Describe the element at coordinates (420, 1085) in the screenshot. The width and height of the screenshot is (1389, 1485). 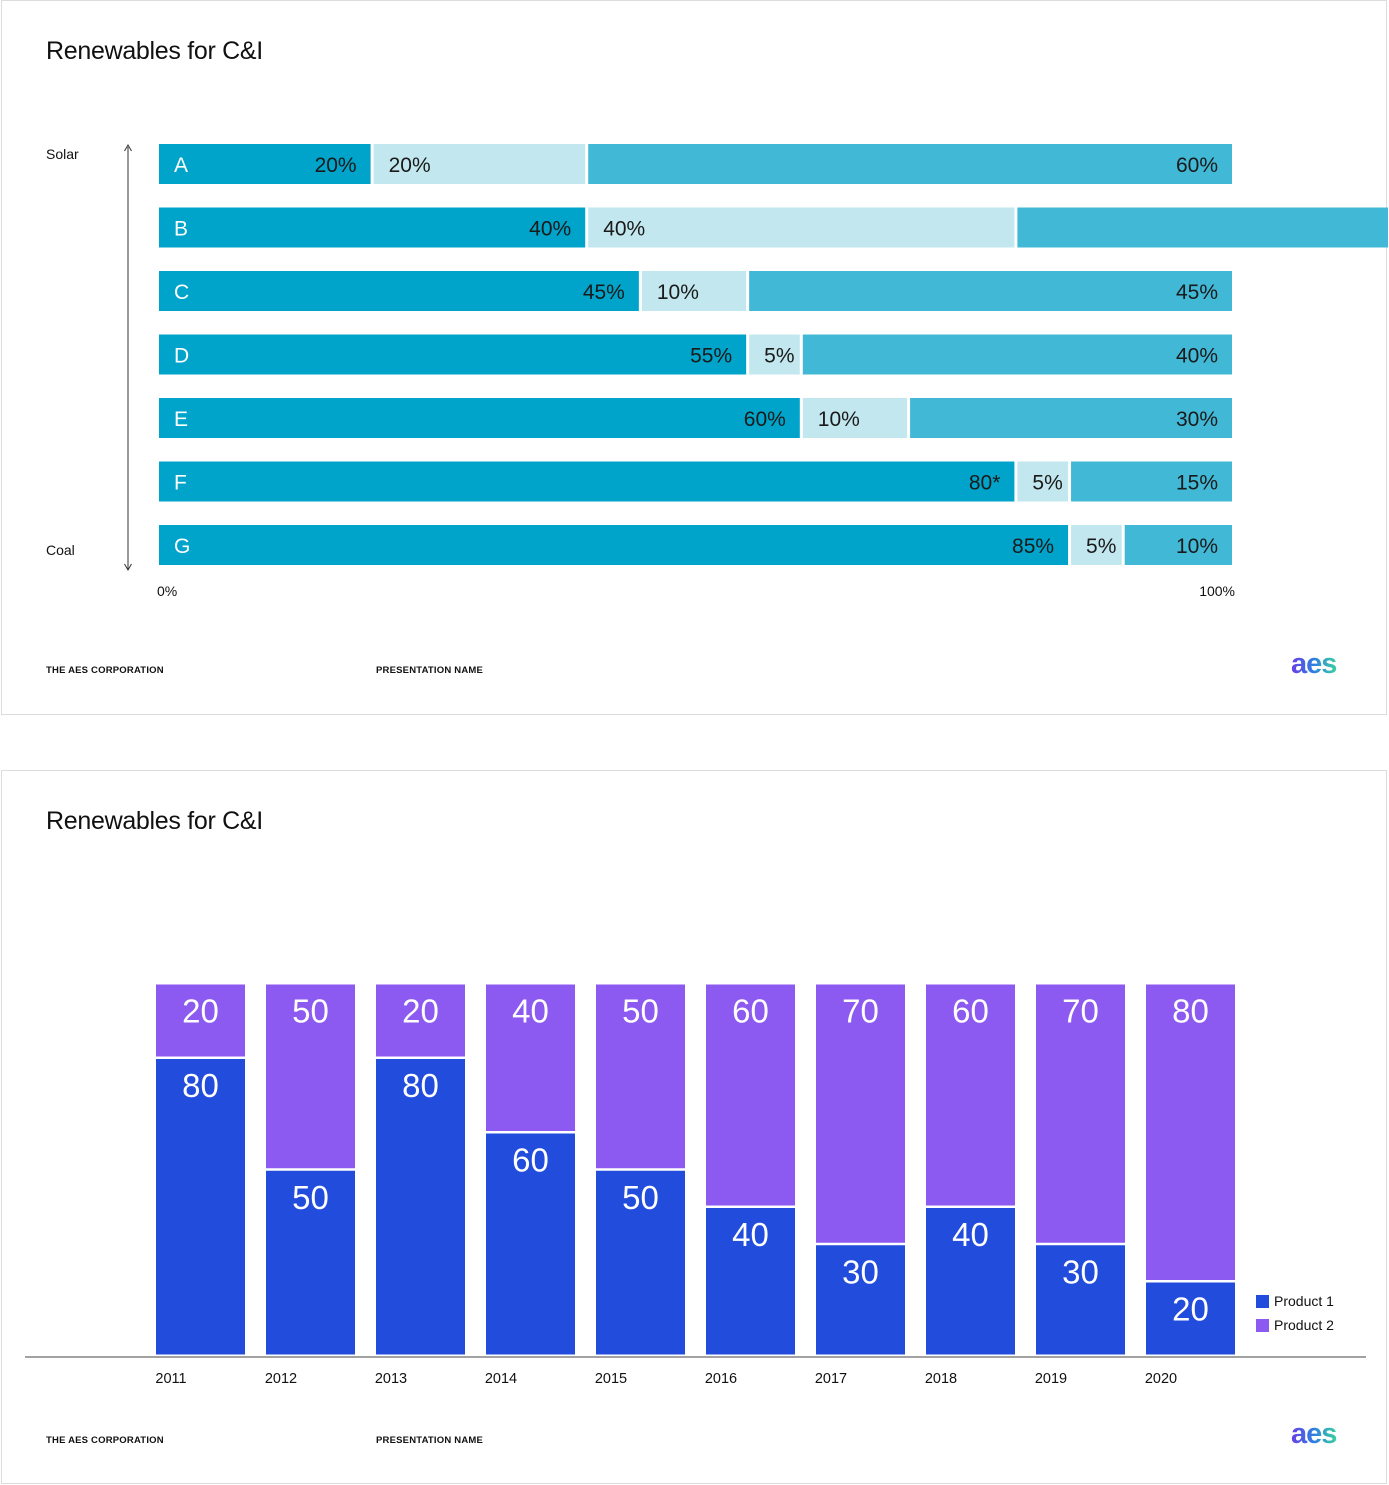
I see `data-label-2013-1: 80` at that location.